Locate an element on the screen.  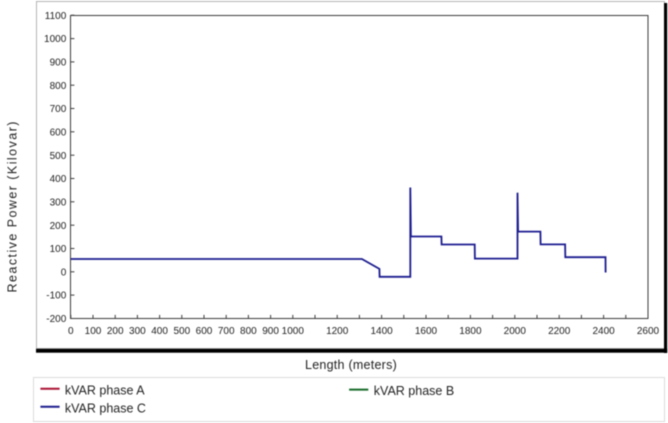
svg-text: kVAR phase B is located at coordinates (414, 391).